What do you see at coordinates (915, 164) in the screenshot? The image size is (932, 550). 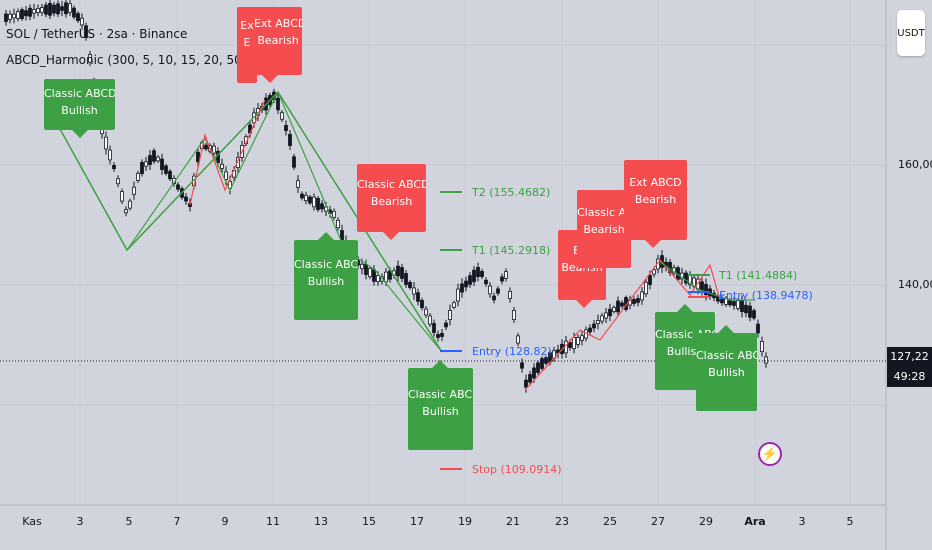 I see `price-axis-label: 160,00` at bounding box center [915, 164].